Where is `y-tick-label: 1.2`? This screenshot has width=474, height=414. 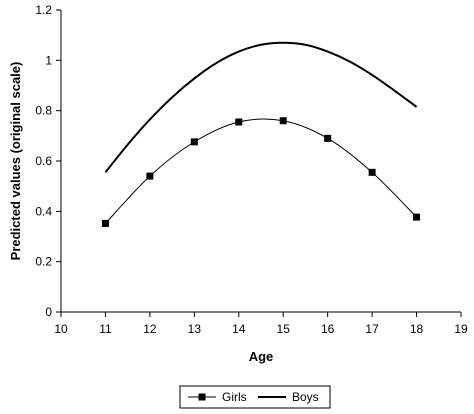 y-tick-label: 1.2 is located at coordinates (43, 10).